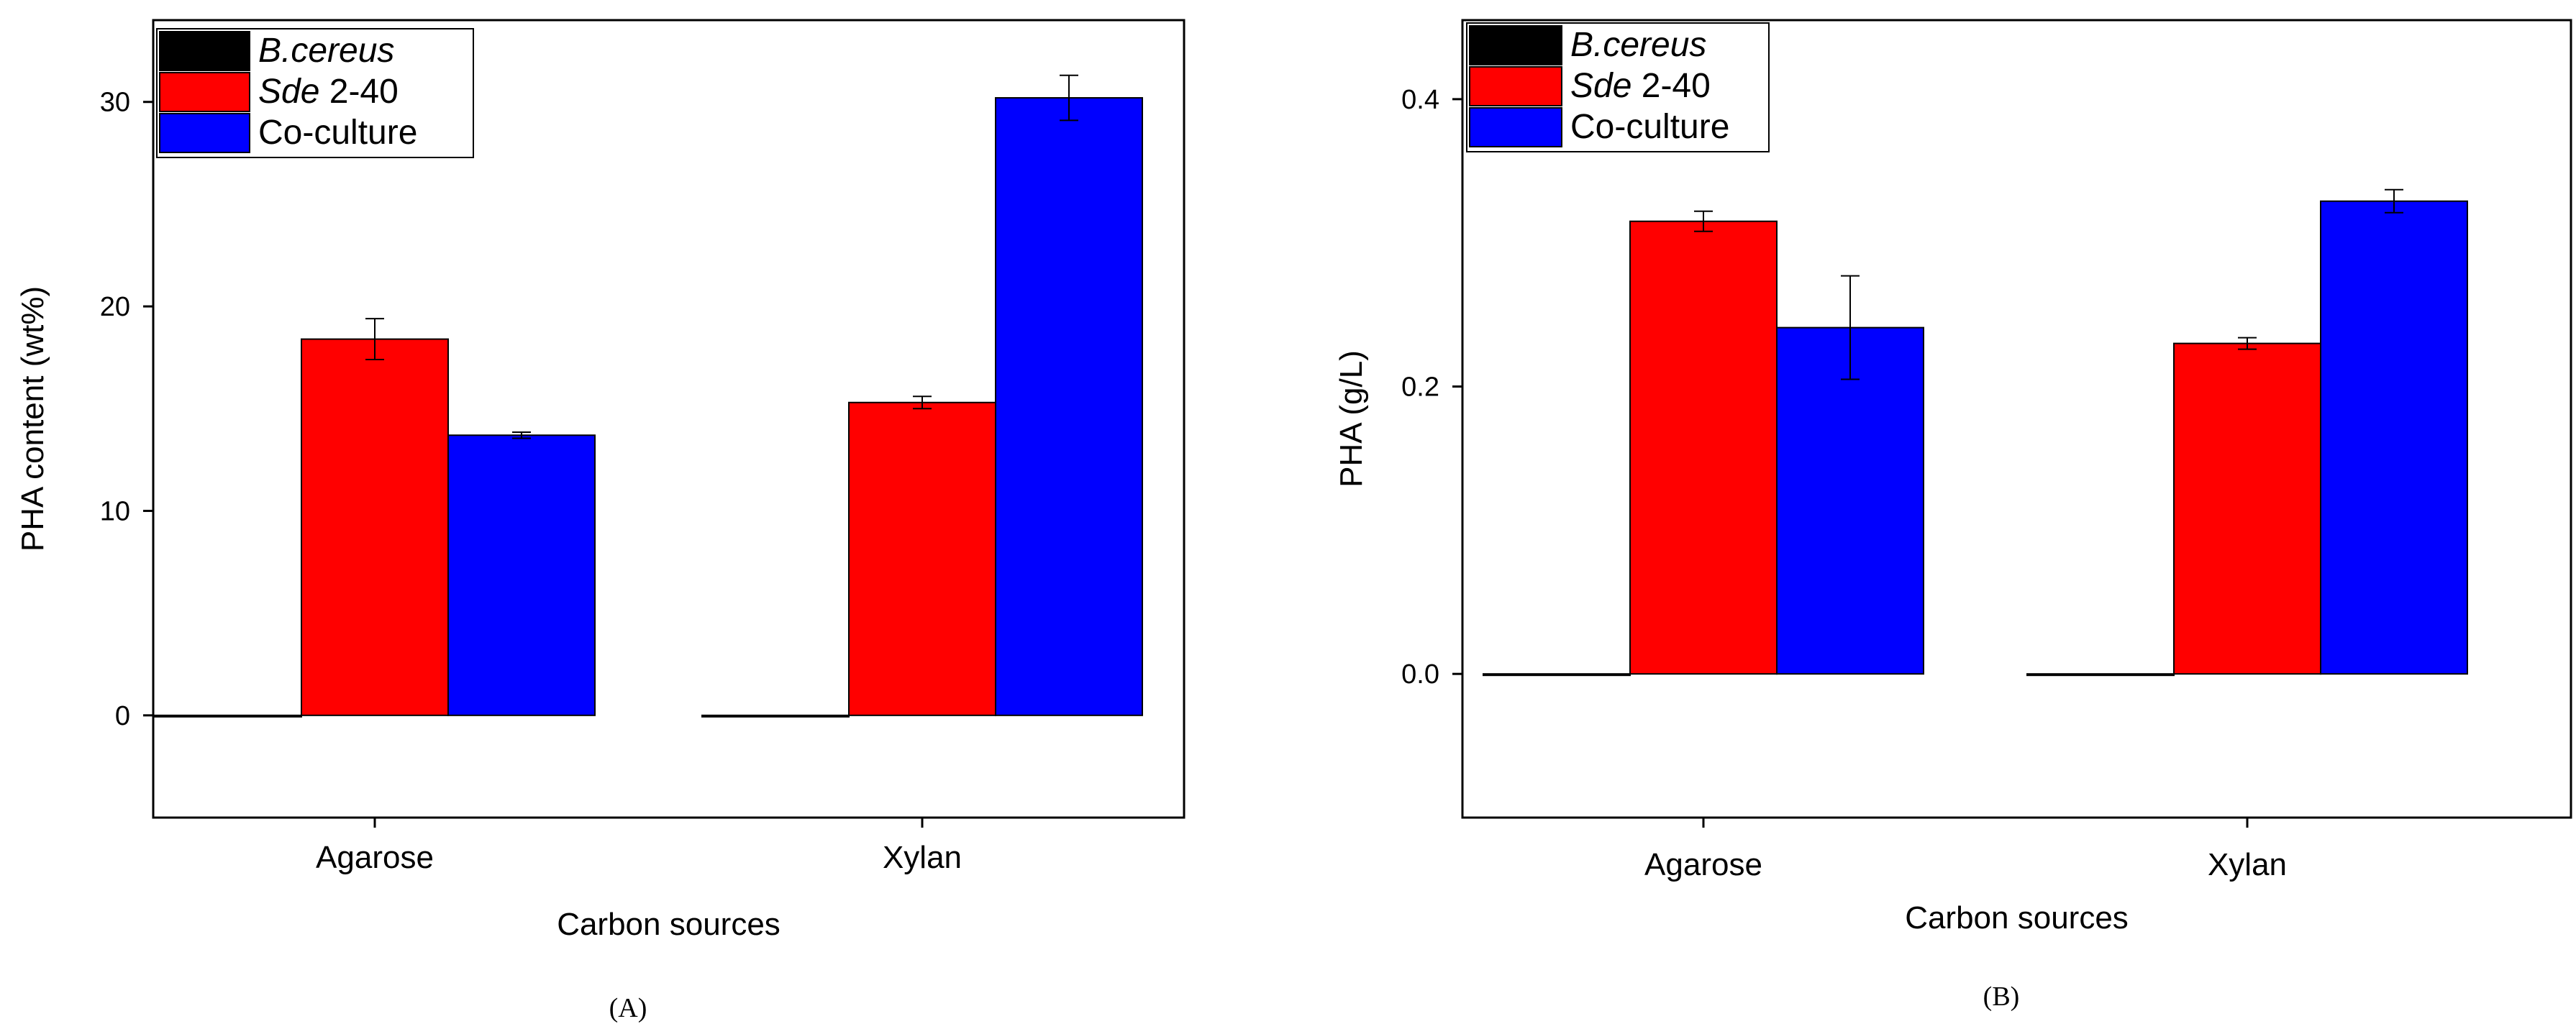  What do you see at coordinates (2002, 997) in the screenshot?
I see `panel-caption: (B)` at bounding box center [2002, 997].